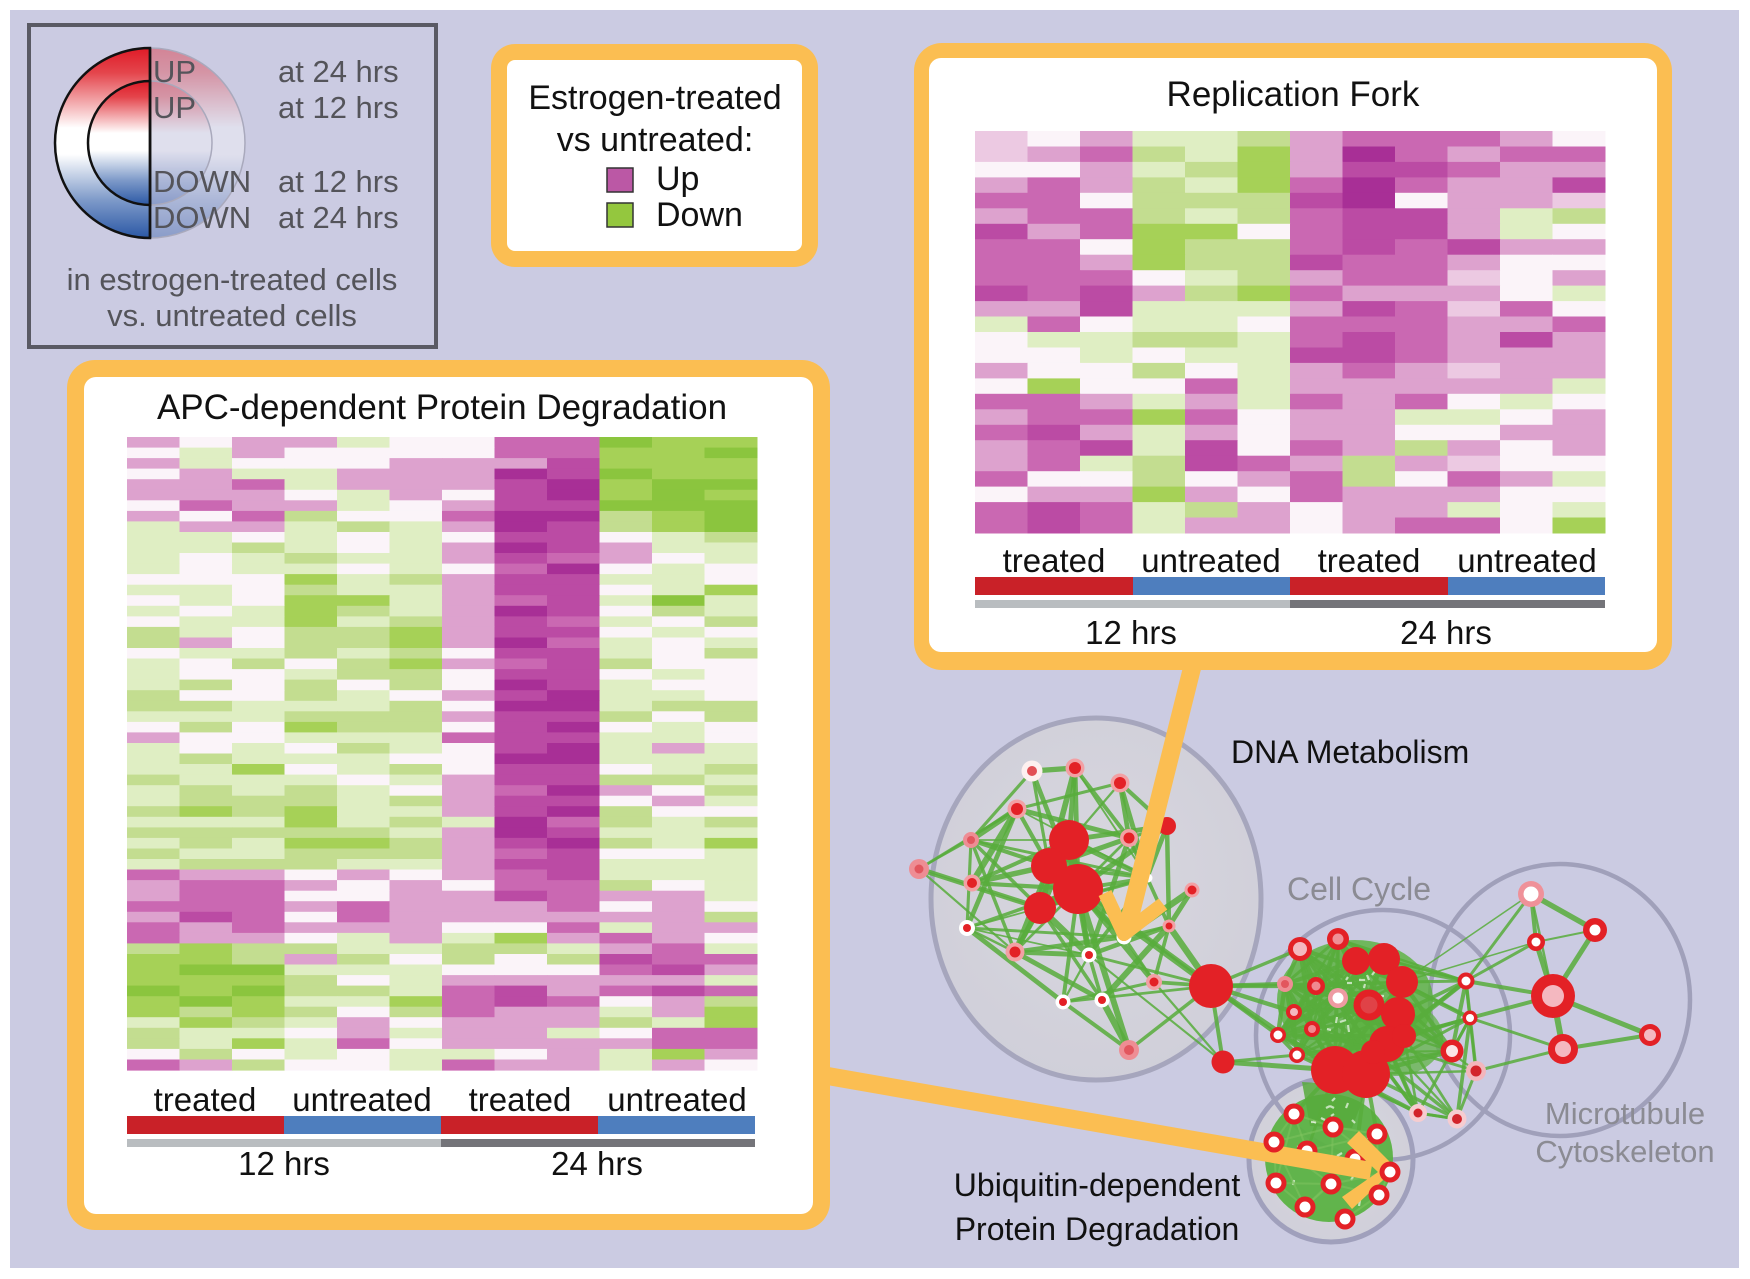  I want to click on svg-text:APC-dependent Protein Degradat: APC-dependent Protein Degradation, so click(442, 407).